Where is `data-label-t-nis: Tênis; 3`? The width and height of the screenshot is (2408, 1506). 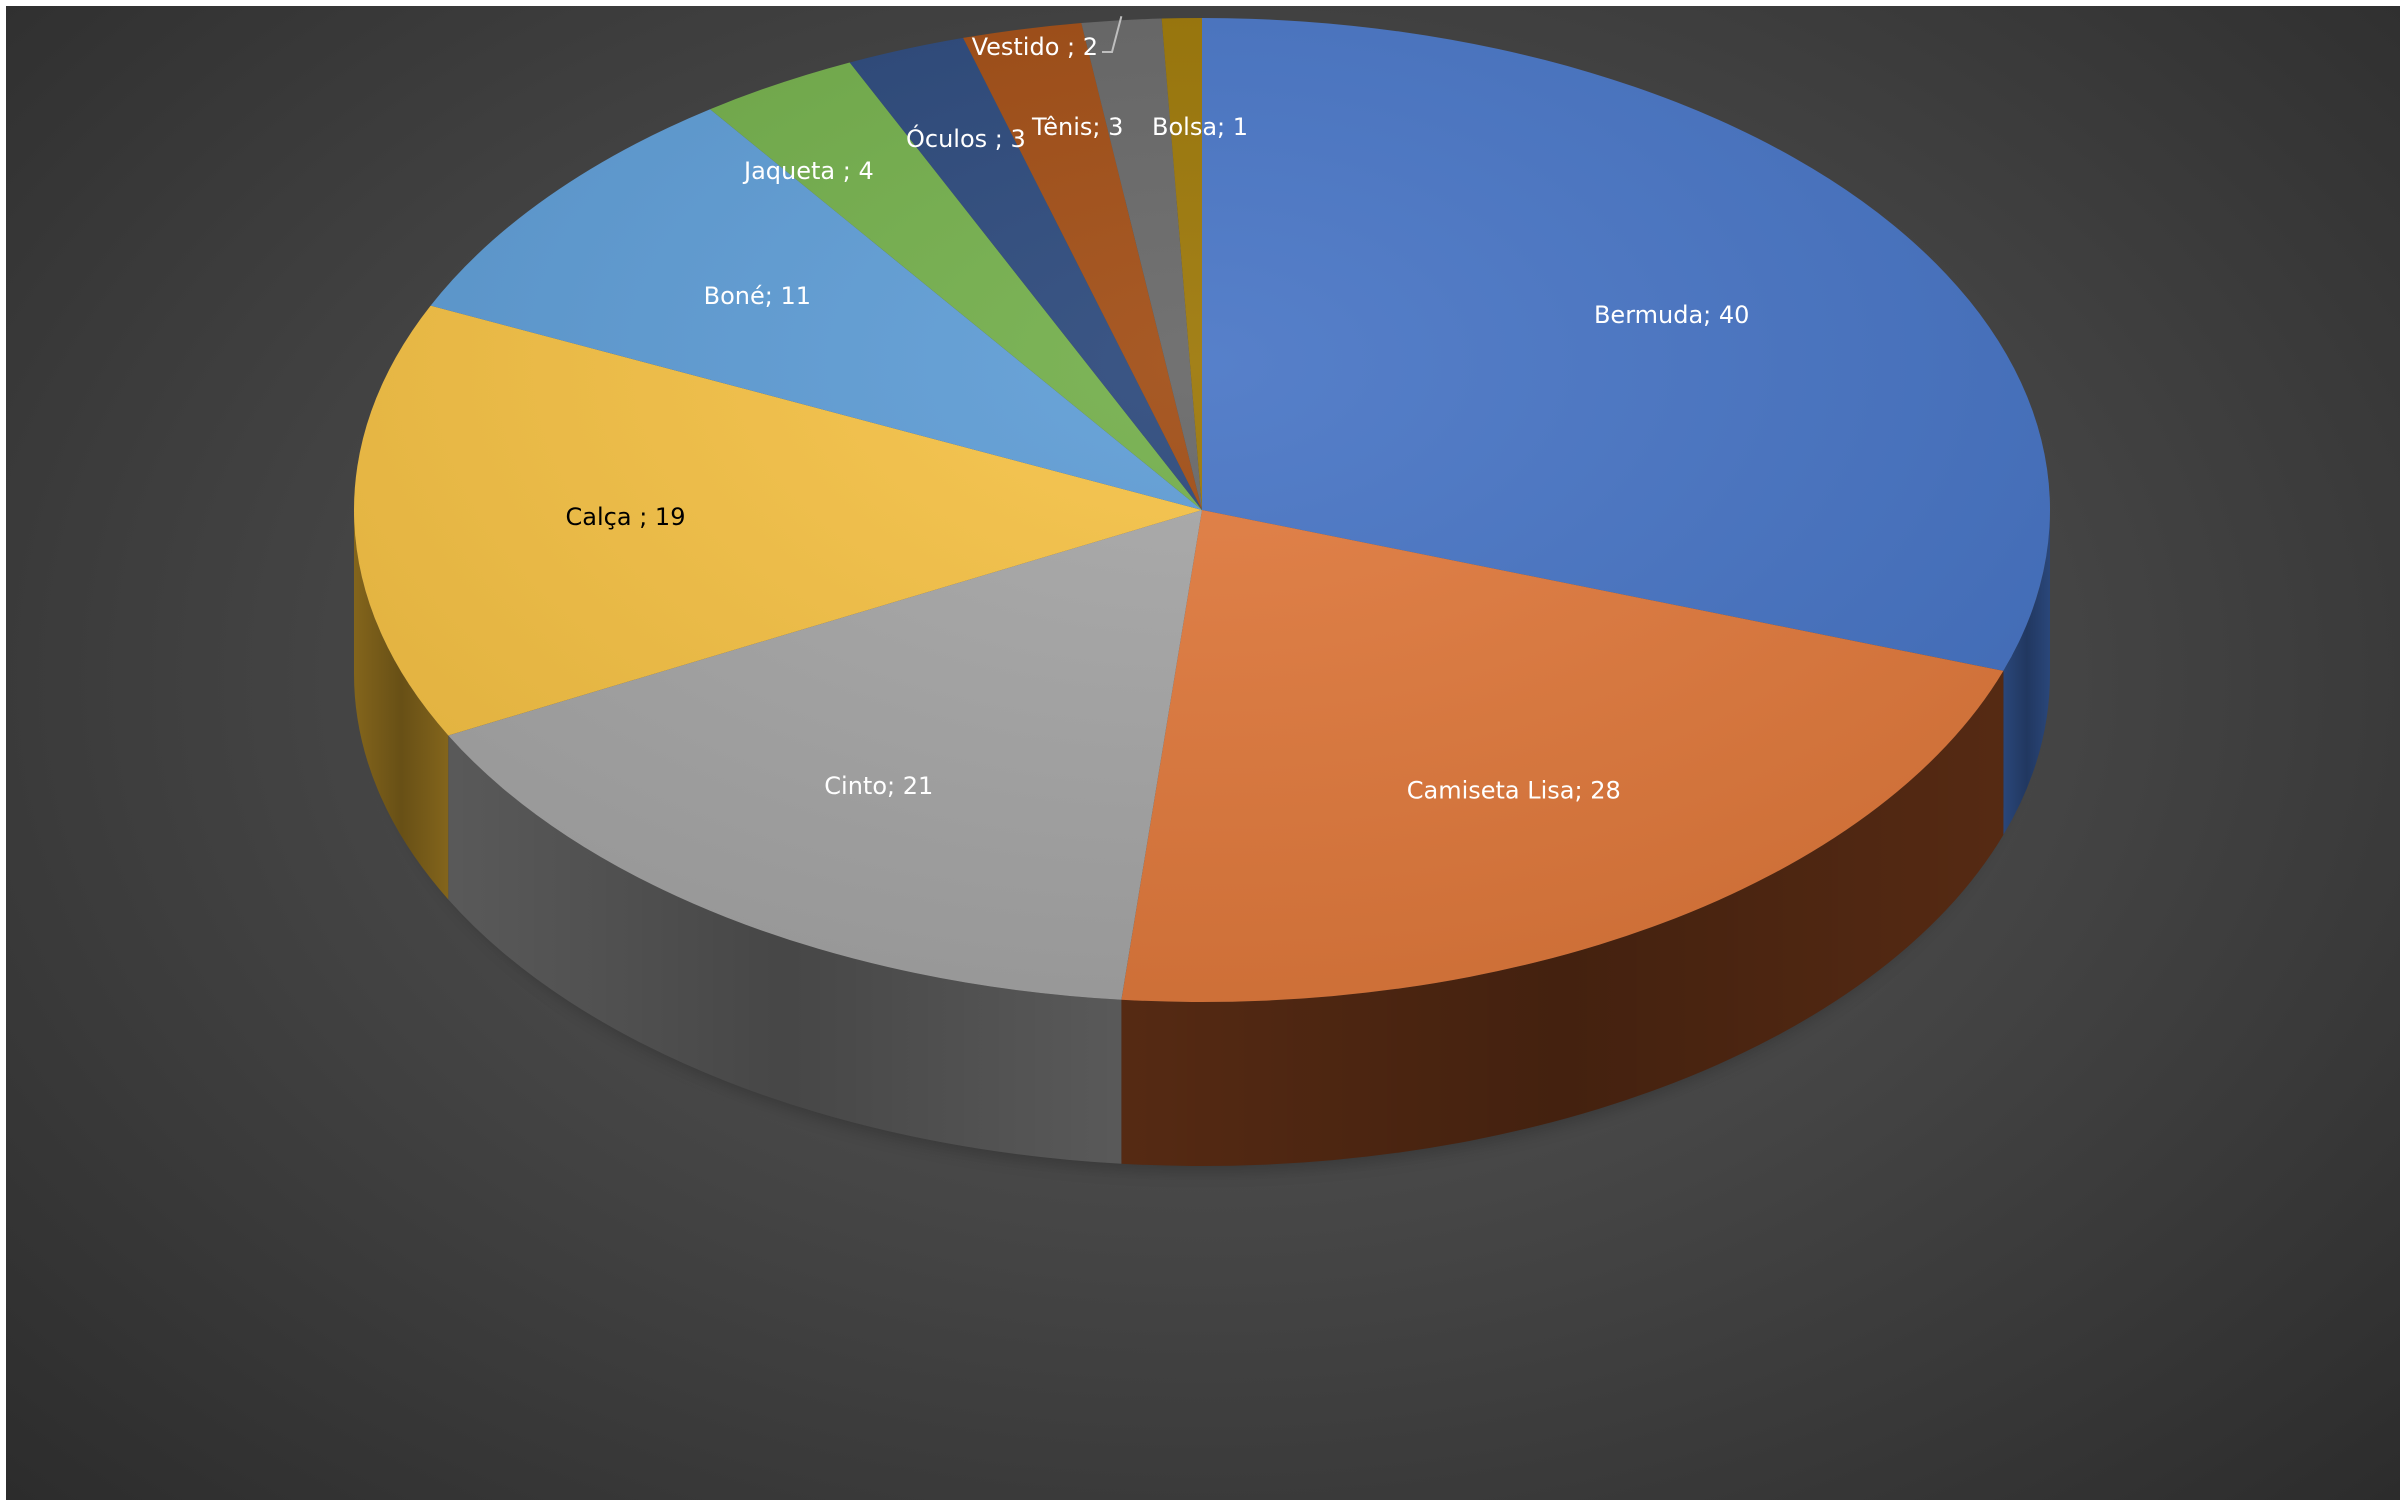
data-label-t-nis: Tênis; 3 is located at coordinates (1077, 127).